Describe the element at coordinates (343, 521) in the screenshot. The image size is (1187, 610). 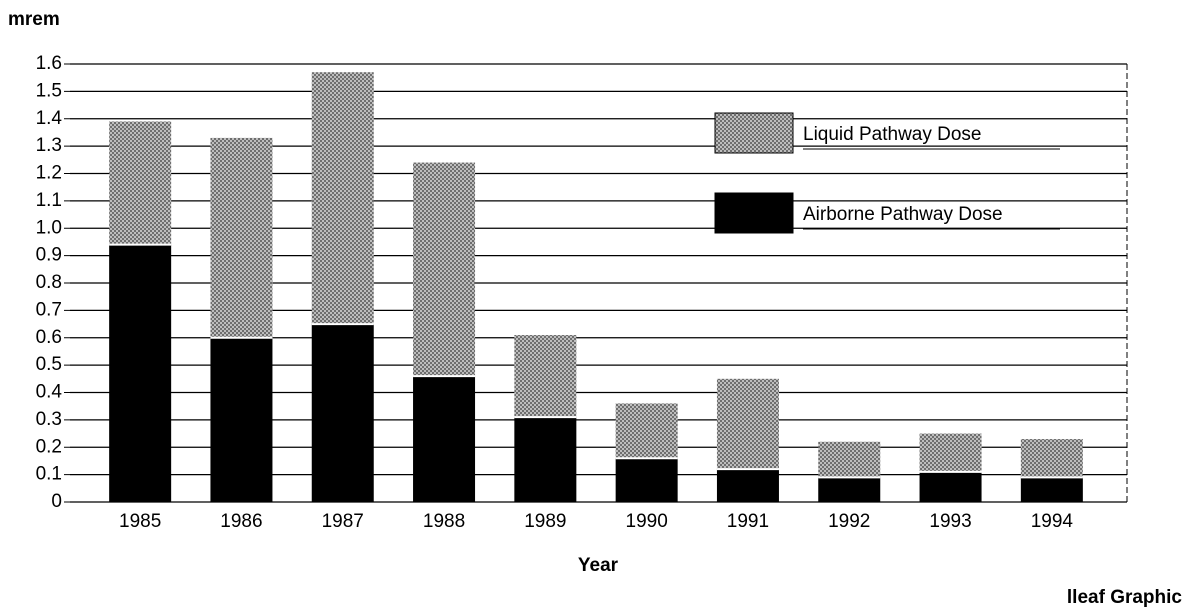
I see `x-tick-label: 1987` at that location.